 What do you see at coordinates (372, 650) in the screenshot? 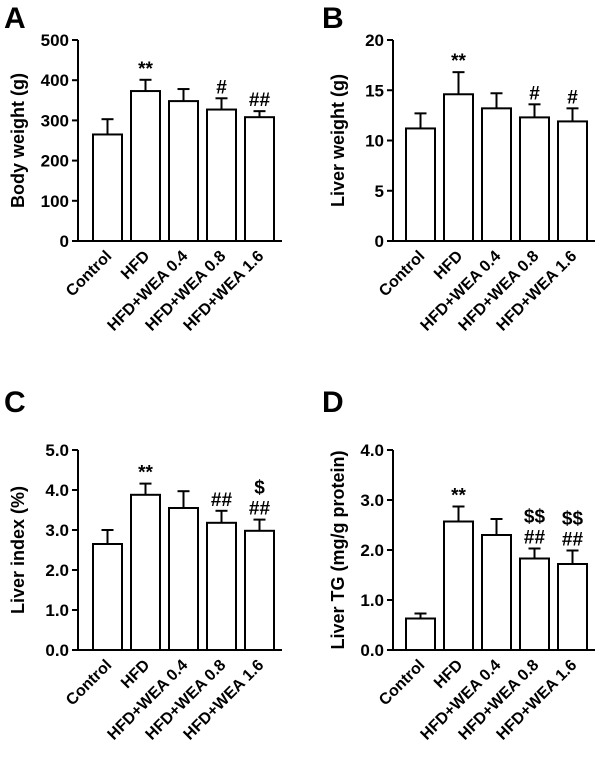
I see `panel-d-y-tick-label: 0.0` at bounding box center [372, 650].